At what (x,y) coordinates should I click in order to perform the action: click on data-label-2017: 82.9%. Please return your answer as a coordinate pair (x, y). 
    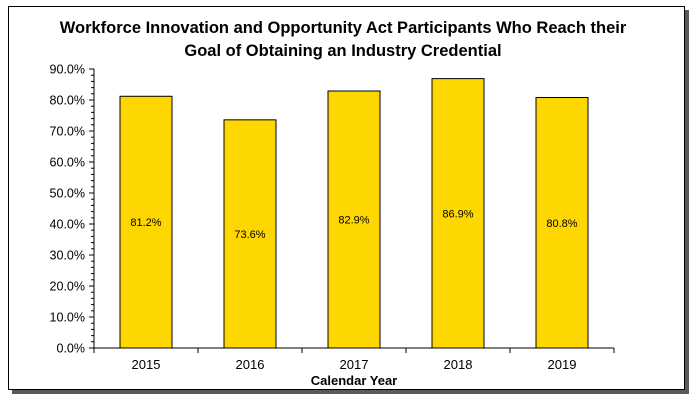
    Looking at the image, I should click on (353, 221).